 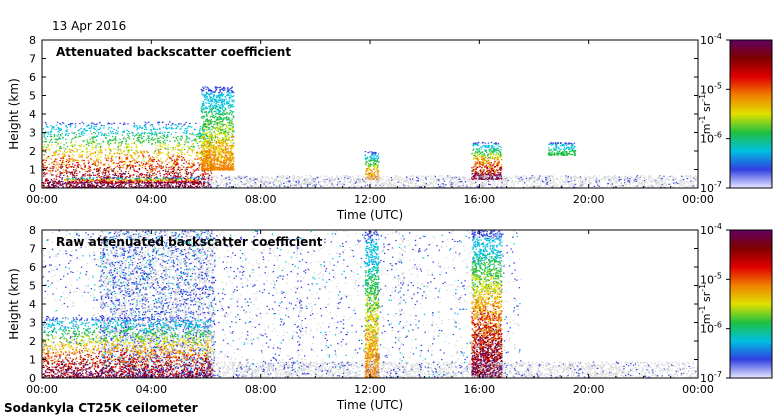 What do you see at coordinates (173, 52) in the screenshot?
I see `panel-title: Attenuated backscatter coefficient` at bounding box center [173, 52].